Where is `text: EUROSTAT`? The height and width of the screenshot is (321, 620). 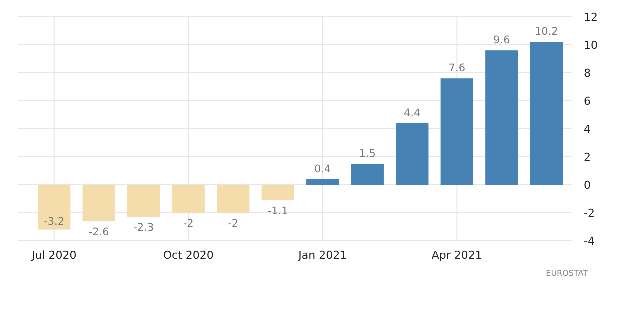
text: EUROSTAT is located at coordinates (567, 273).